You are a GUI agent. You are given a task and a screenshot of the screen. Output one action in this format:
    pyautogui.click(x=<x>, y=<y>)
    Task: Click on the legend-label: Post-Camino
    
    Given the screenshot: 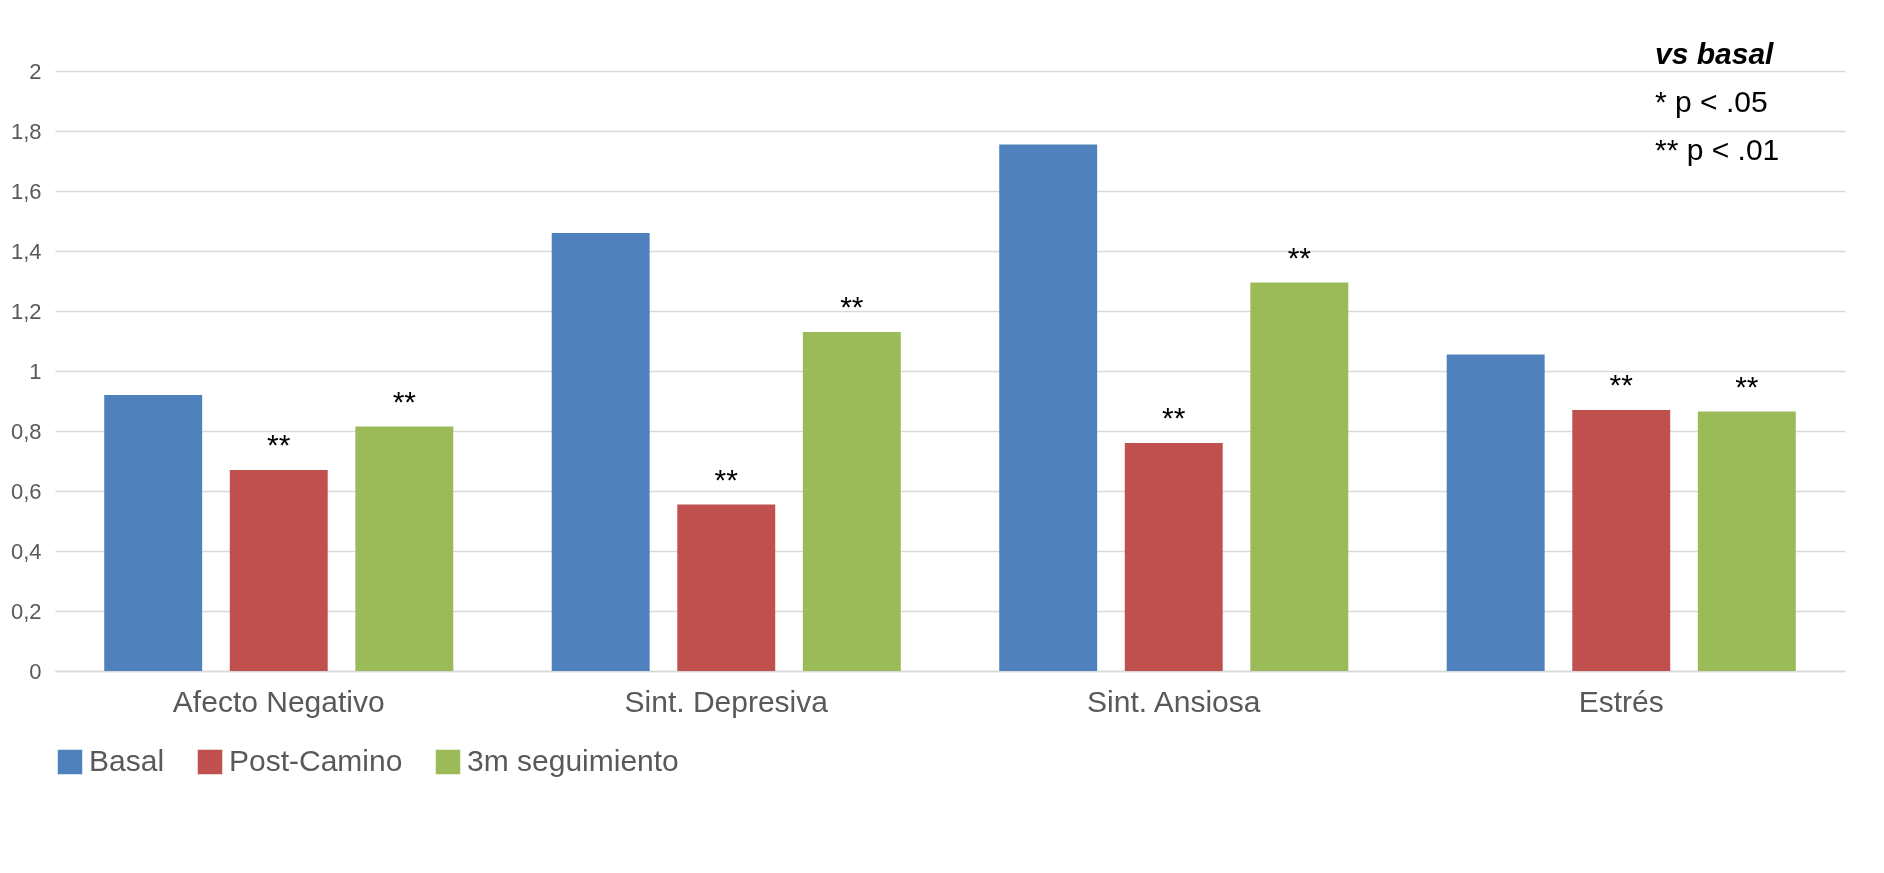 What is the action you would take?
    pyautogui.click(x=316, y=760)
    